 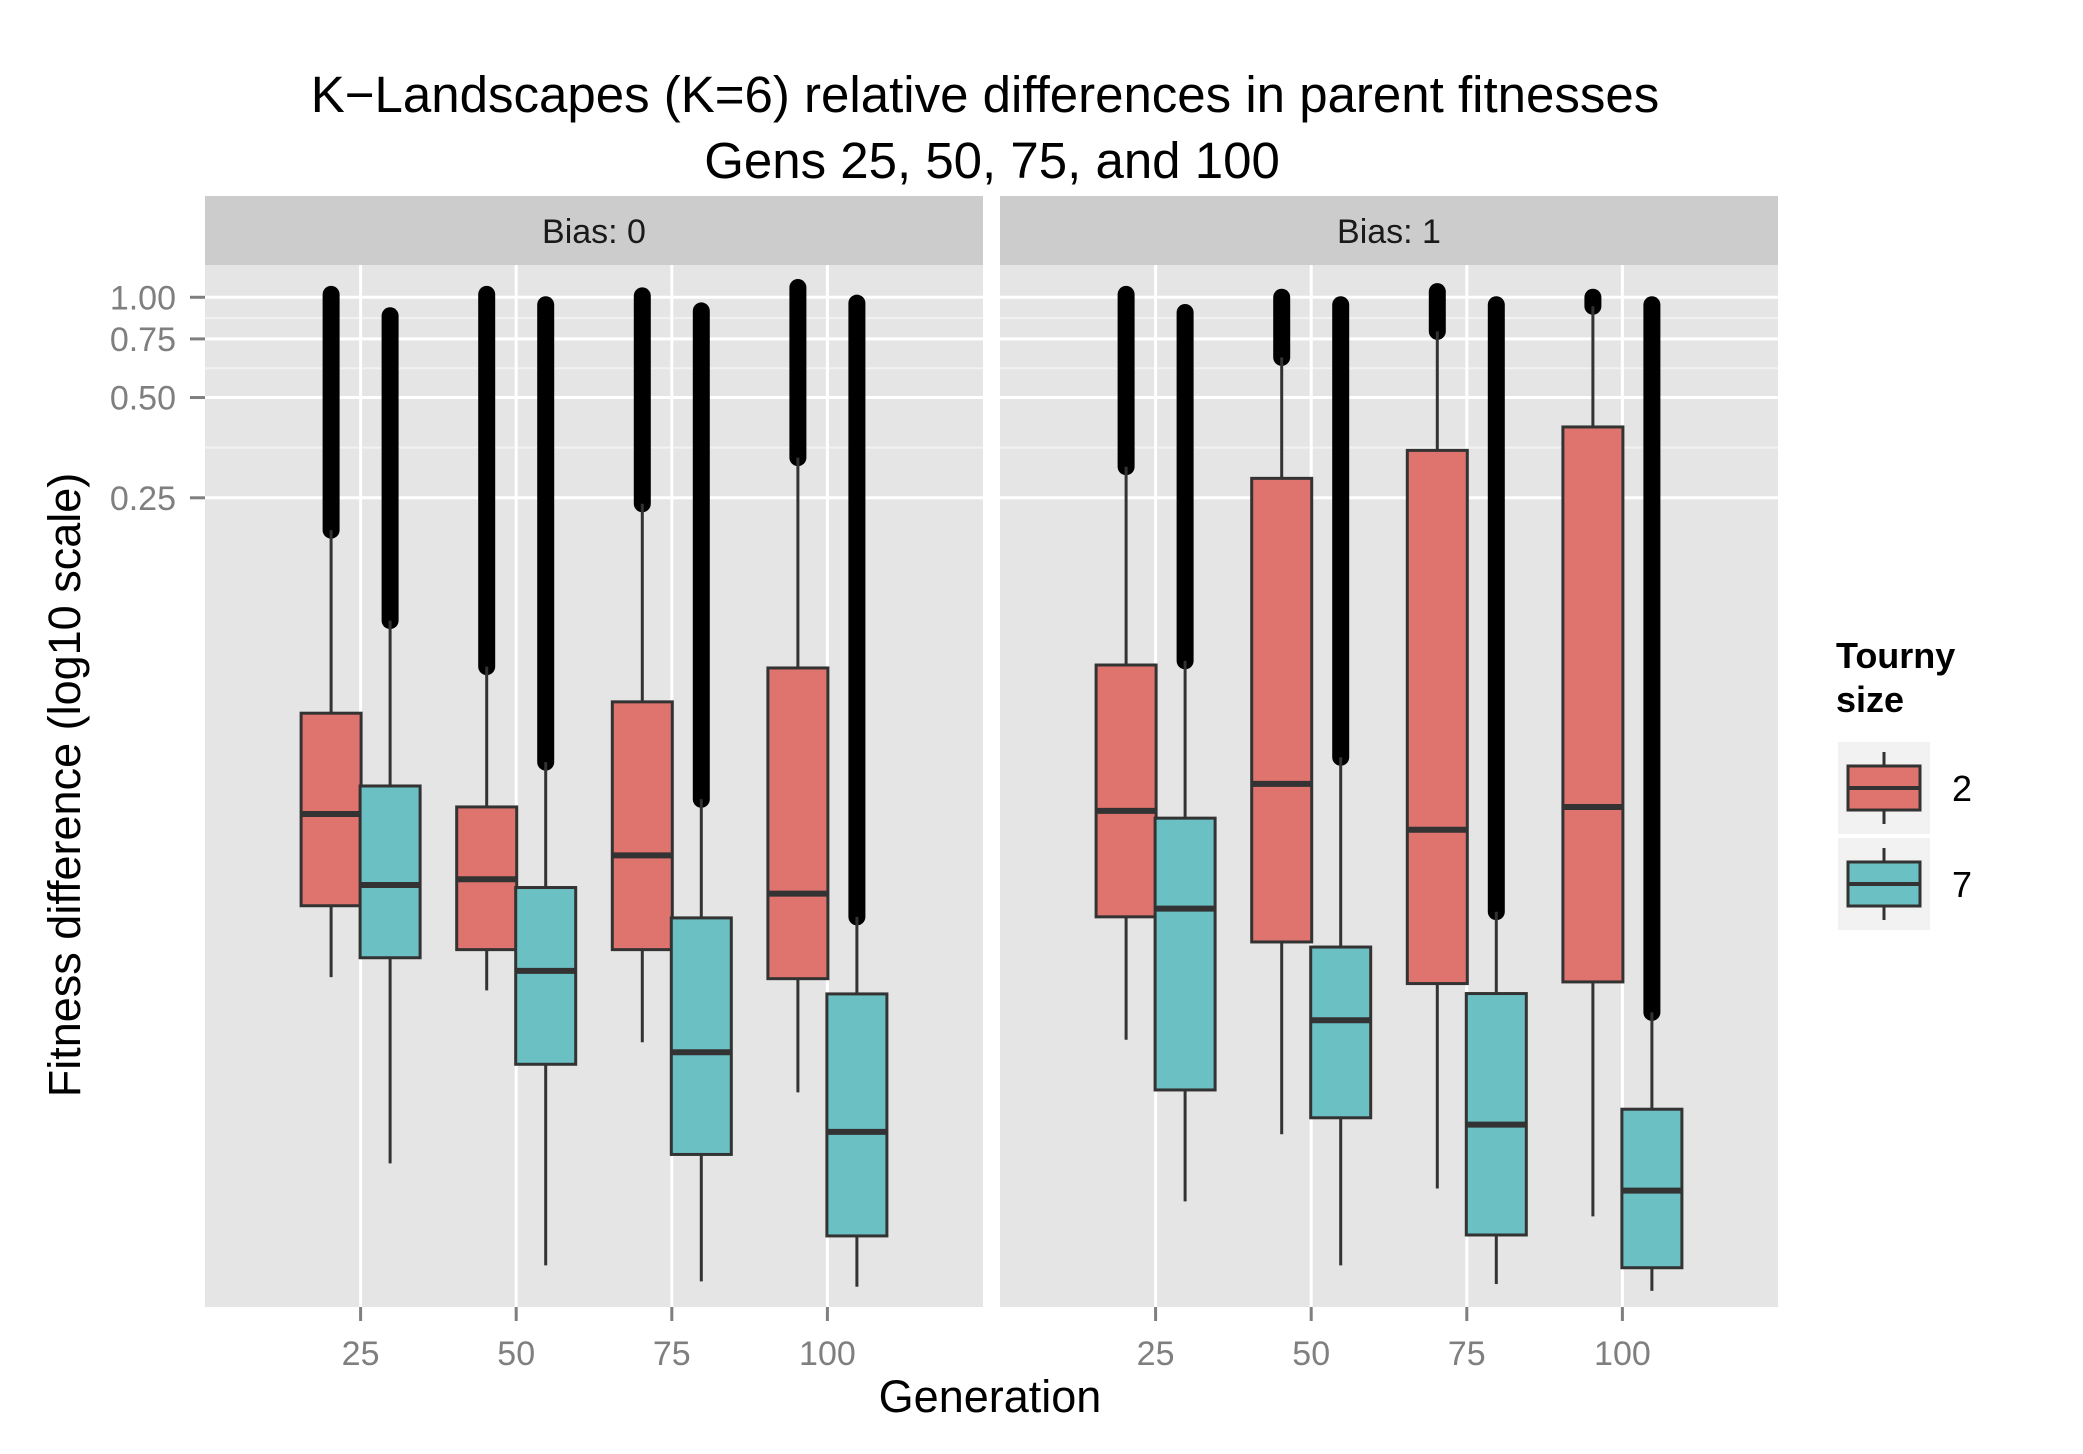 What do you see at coordinates (1962, 884) in the screenshot?
I see `legend-label-7: 7` at bounding box center [1962, 884].